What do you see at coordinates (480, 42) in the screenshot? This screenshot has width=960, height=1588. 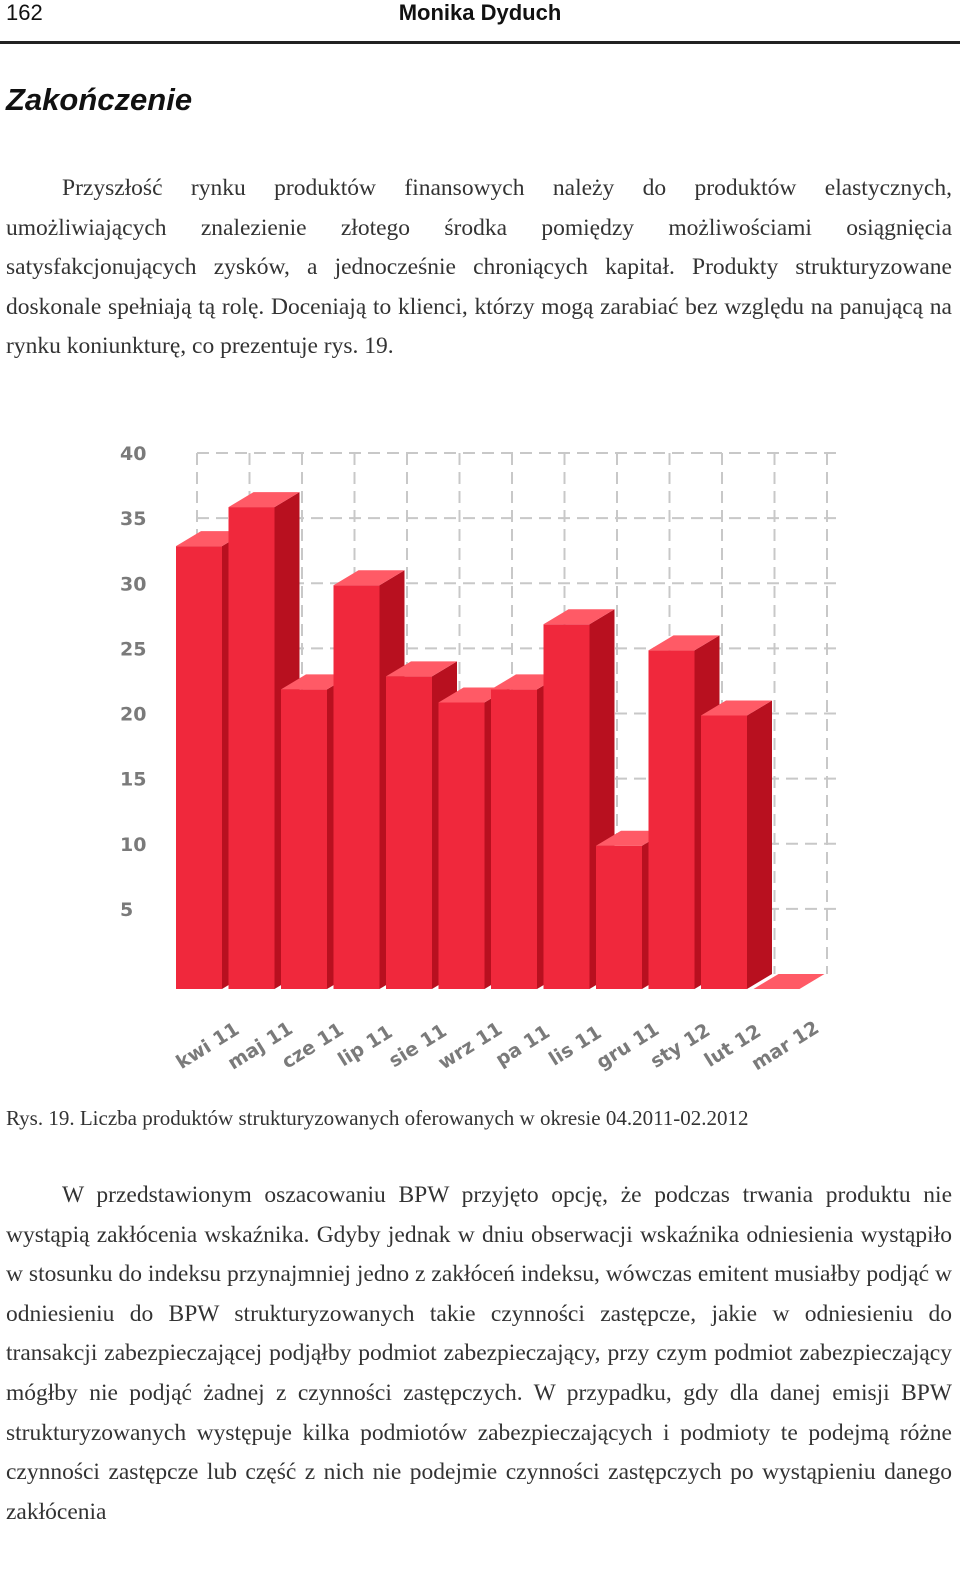 I see `header-rule` at bounding box center [480, 42].